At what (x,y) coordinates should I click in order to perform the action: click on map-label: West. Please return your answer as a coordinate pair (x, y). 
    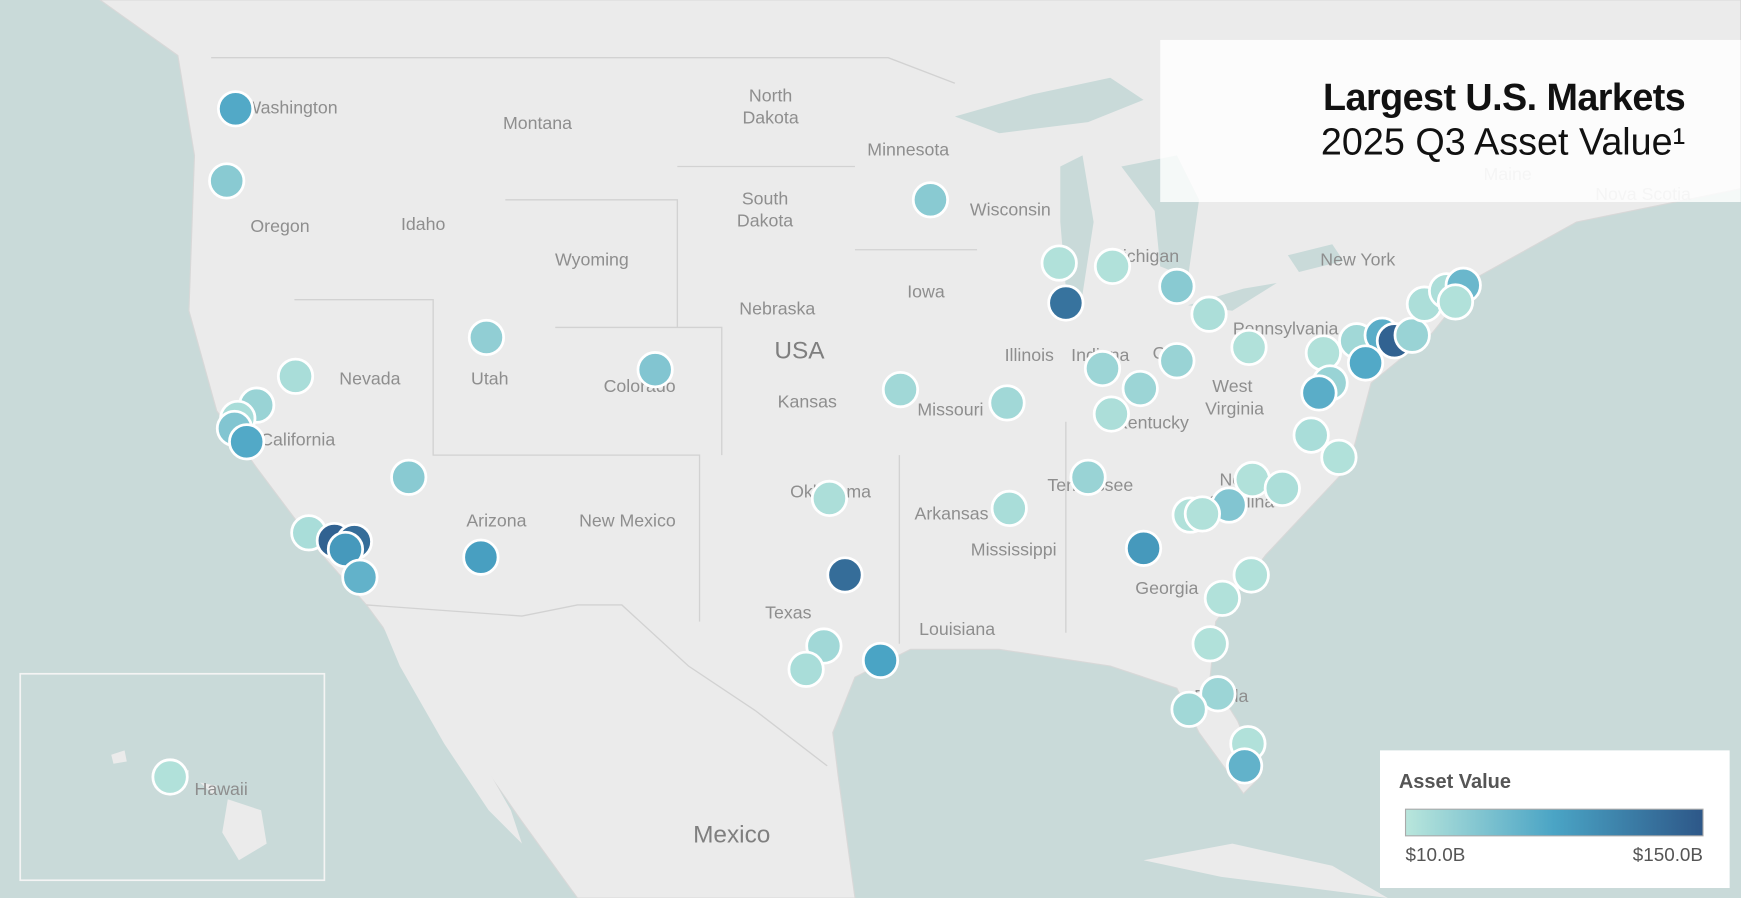
    Looking at the image, I should click on (1232, 386).